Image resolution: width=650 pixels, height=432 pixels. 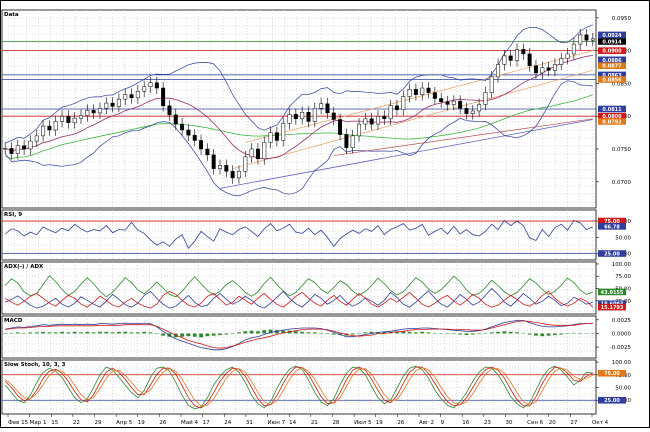 I want to click on x-tick-label: 24, so click(x=227, y=423).